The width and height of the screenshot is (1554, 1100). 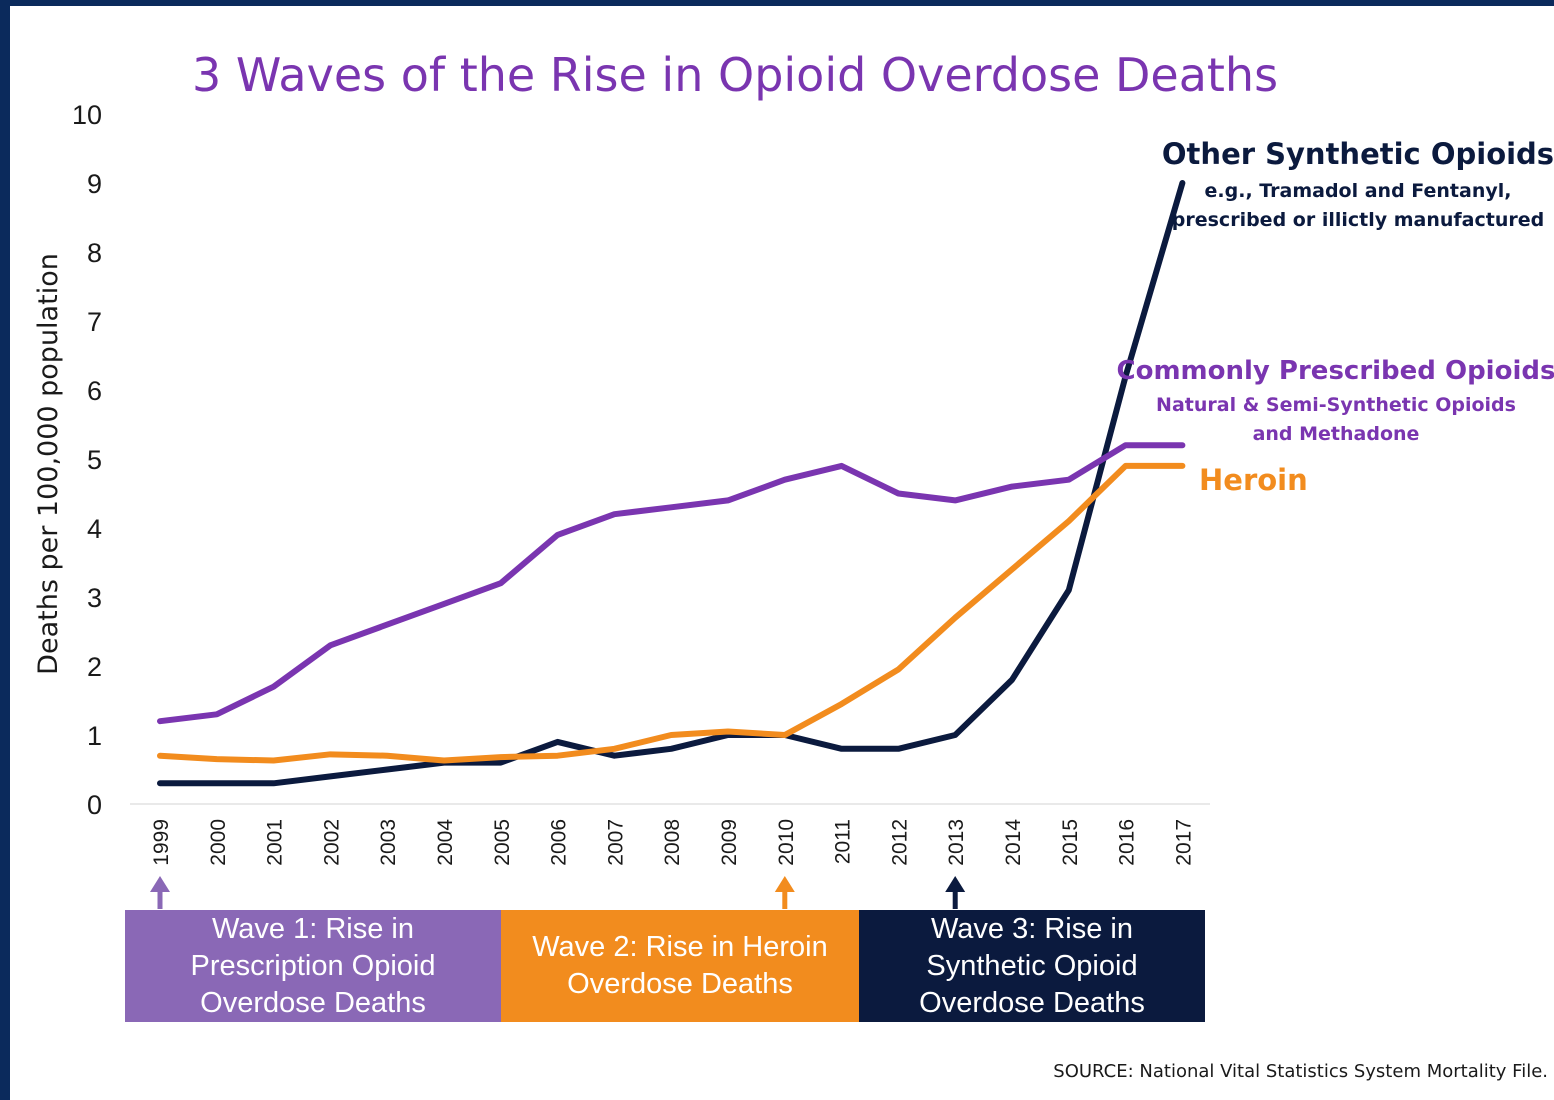 What do you see at coordinates (1013, 842) in the screenshot?
I see `x-tick-label: 2014` at bounding box center [1013, 842].